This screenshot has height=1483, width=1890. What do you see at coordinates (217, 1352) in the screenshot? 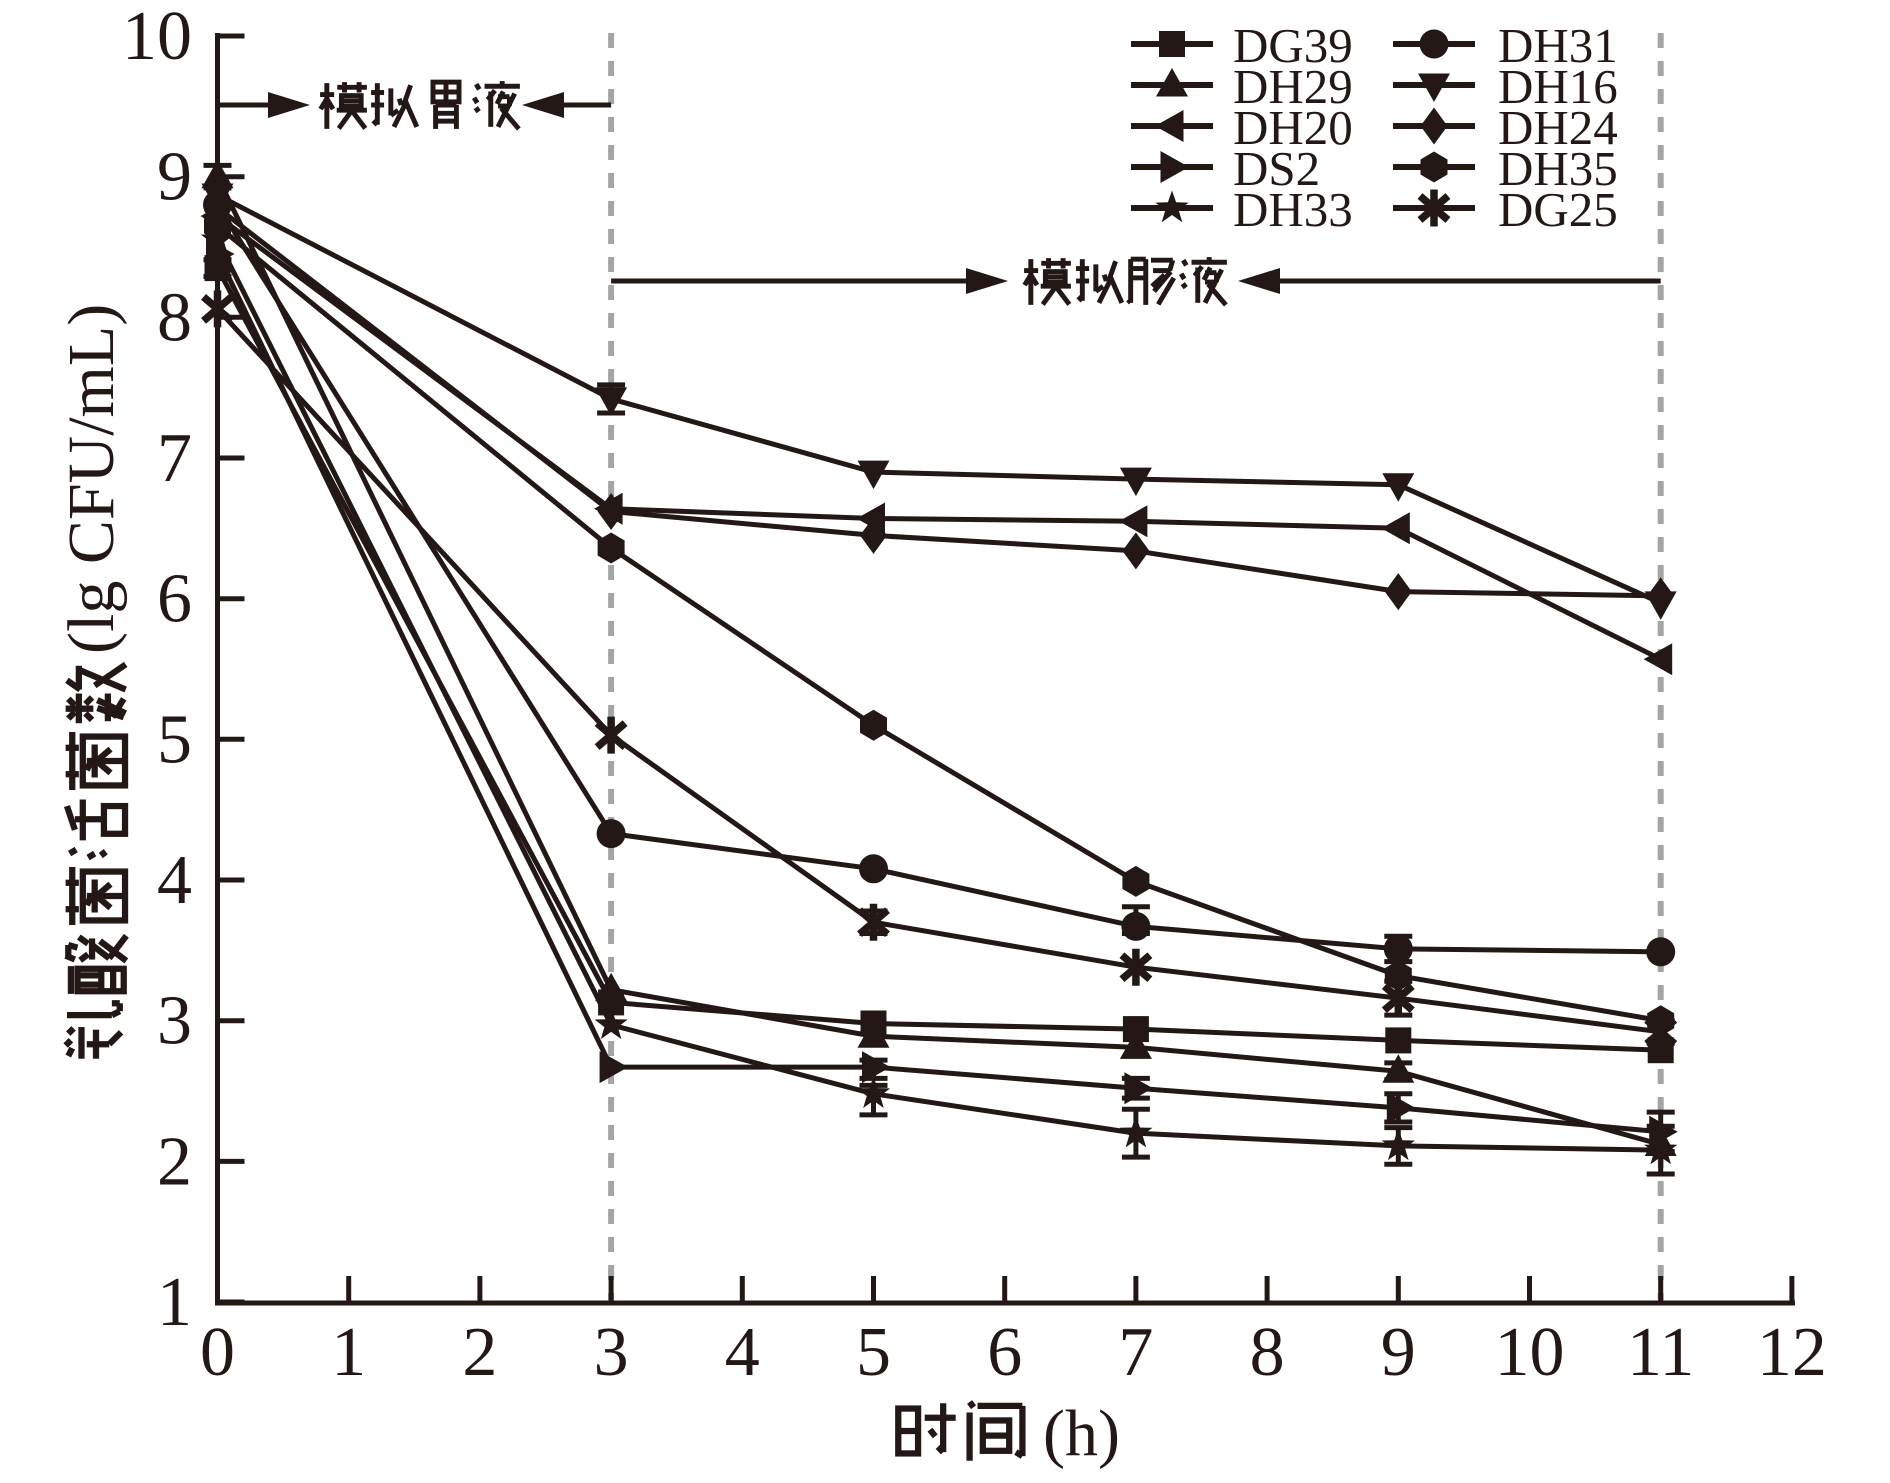
I see `svg-text: 0` at bounding box center [217, 1352].